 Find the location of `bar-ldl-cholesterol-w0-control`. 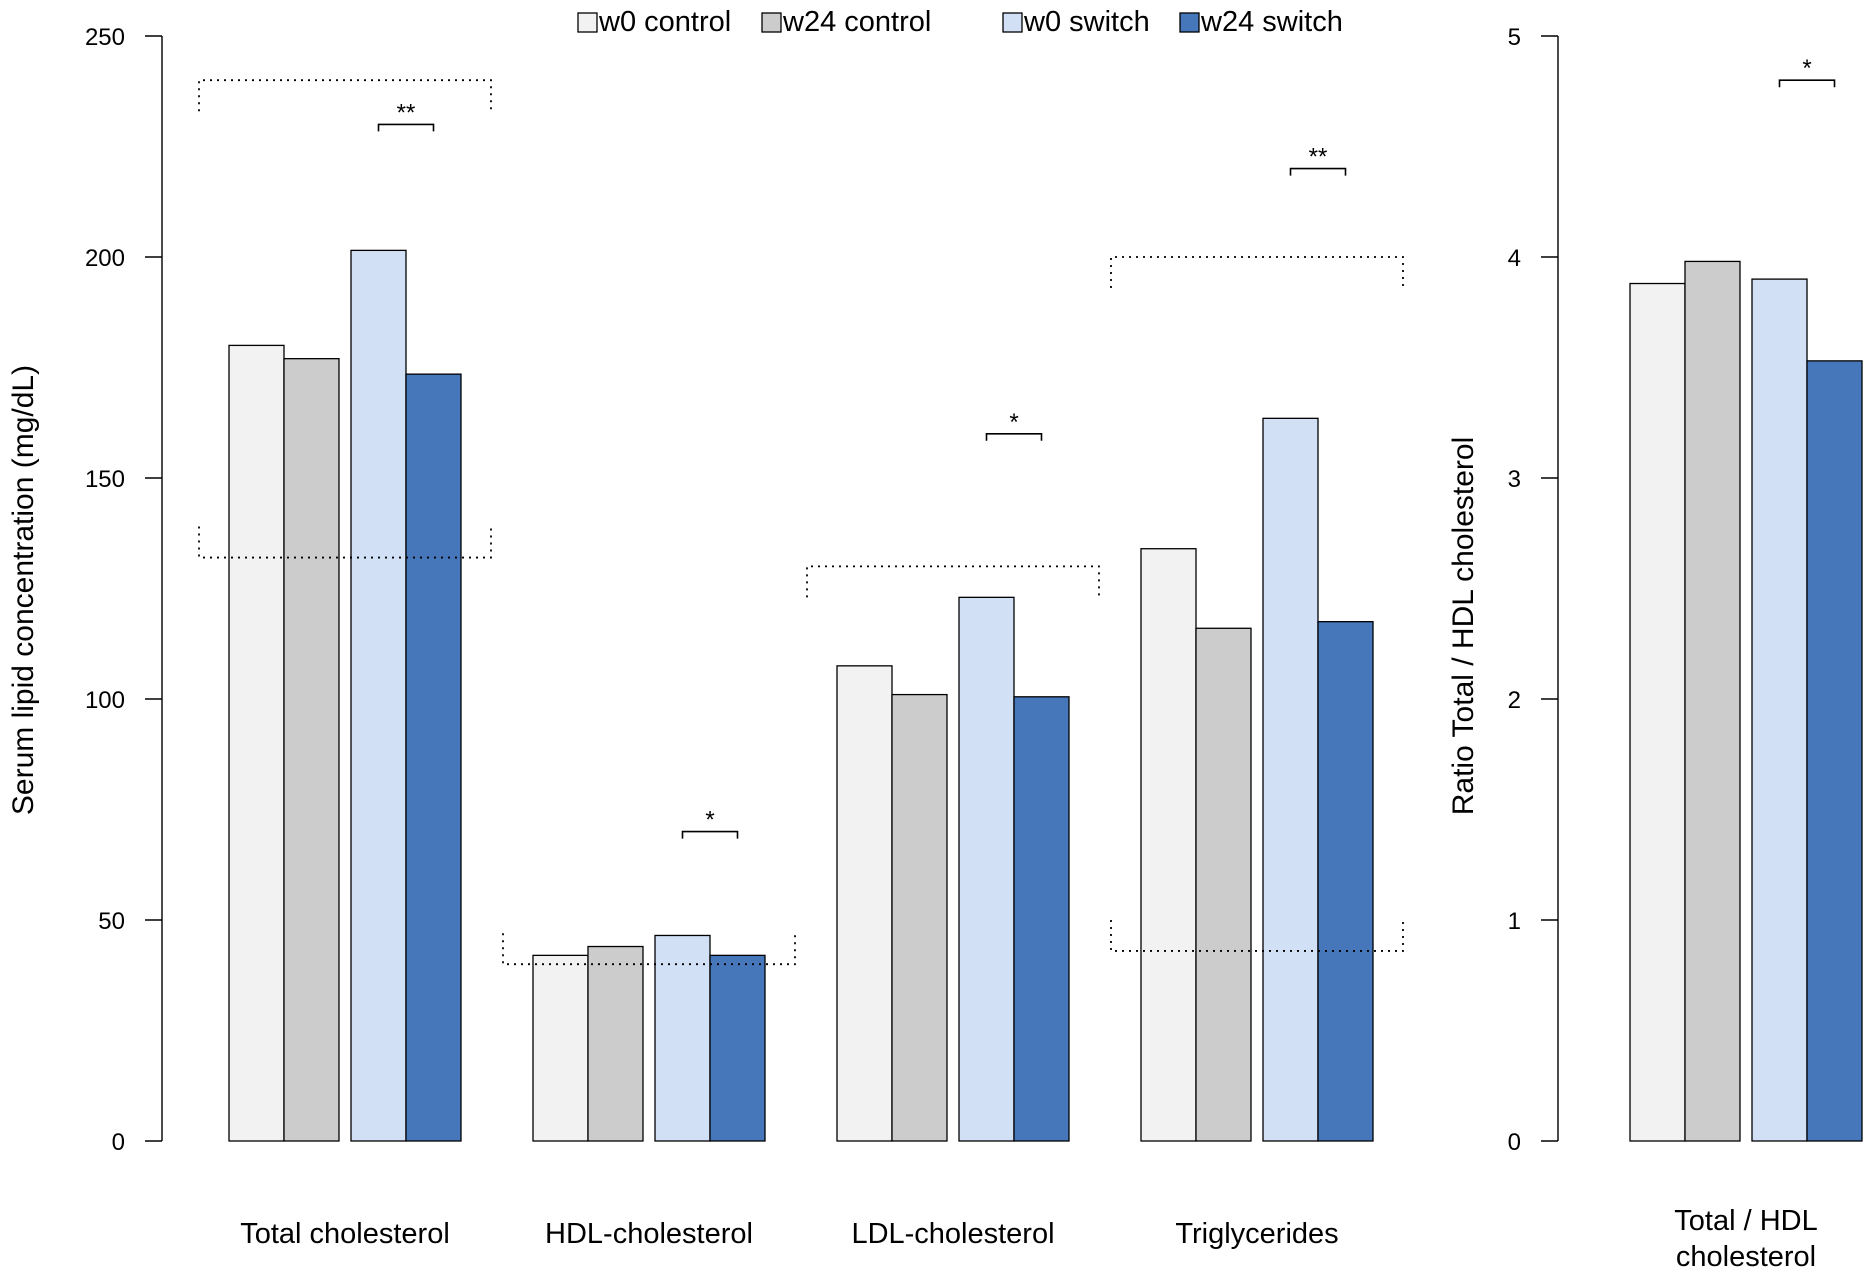

bar-ldl-cholesterol-w0-control is located at coordinates (864, 903).